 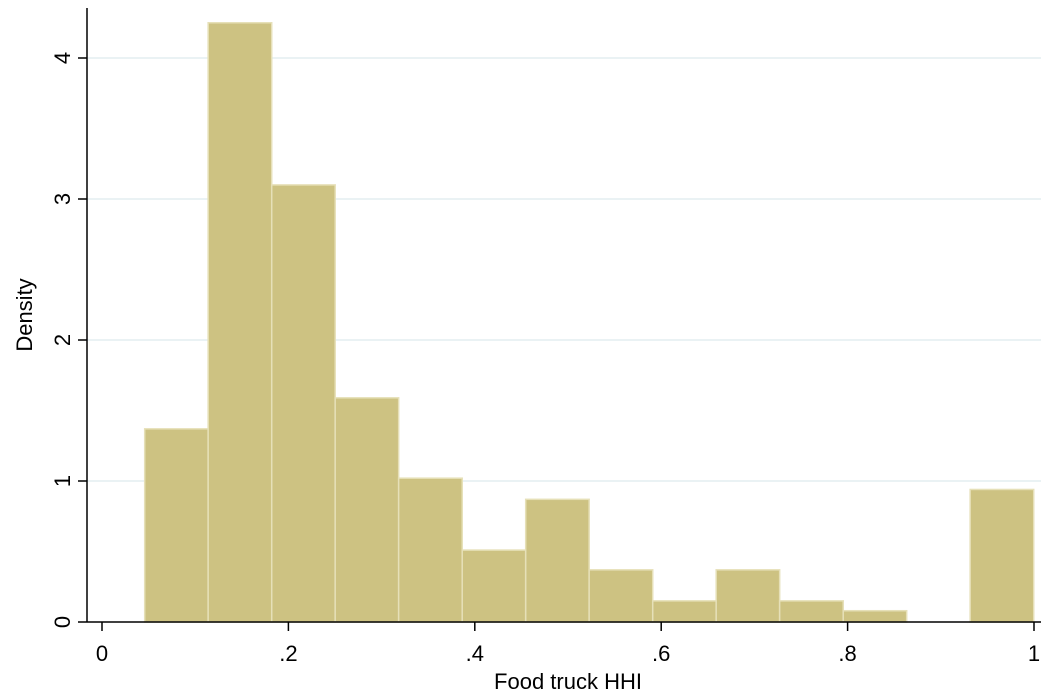 I want to click on x-tick-label: 1, so click(x=1034, y=653).